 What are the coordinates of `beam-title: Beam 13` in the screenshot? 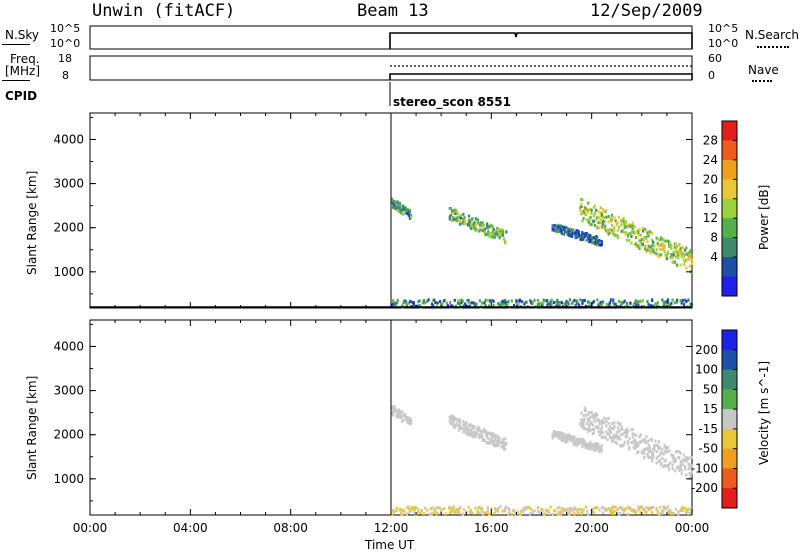 It's located at (393, 11).